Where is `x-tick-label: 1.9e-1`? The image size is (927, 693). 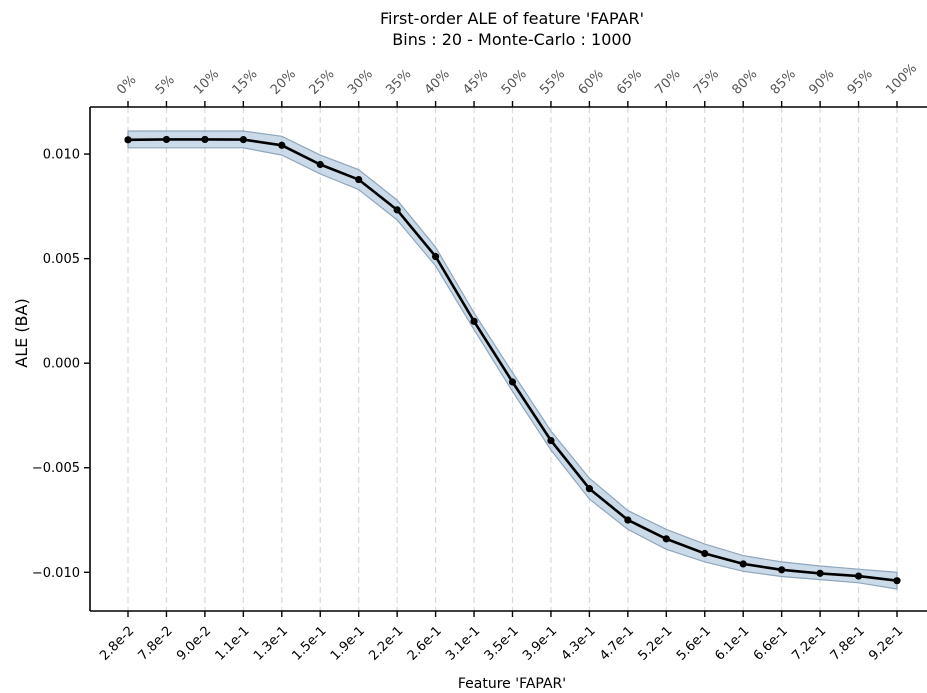 x-tick-label: 1.9e-1 is located at coordinates (348, 644).